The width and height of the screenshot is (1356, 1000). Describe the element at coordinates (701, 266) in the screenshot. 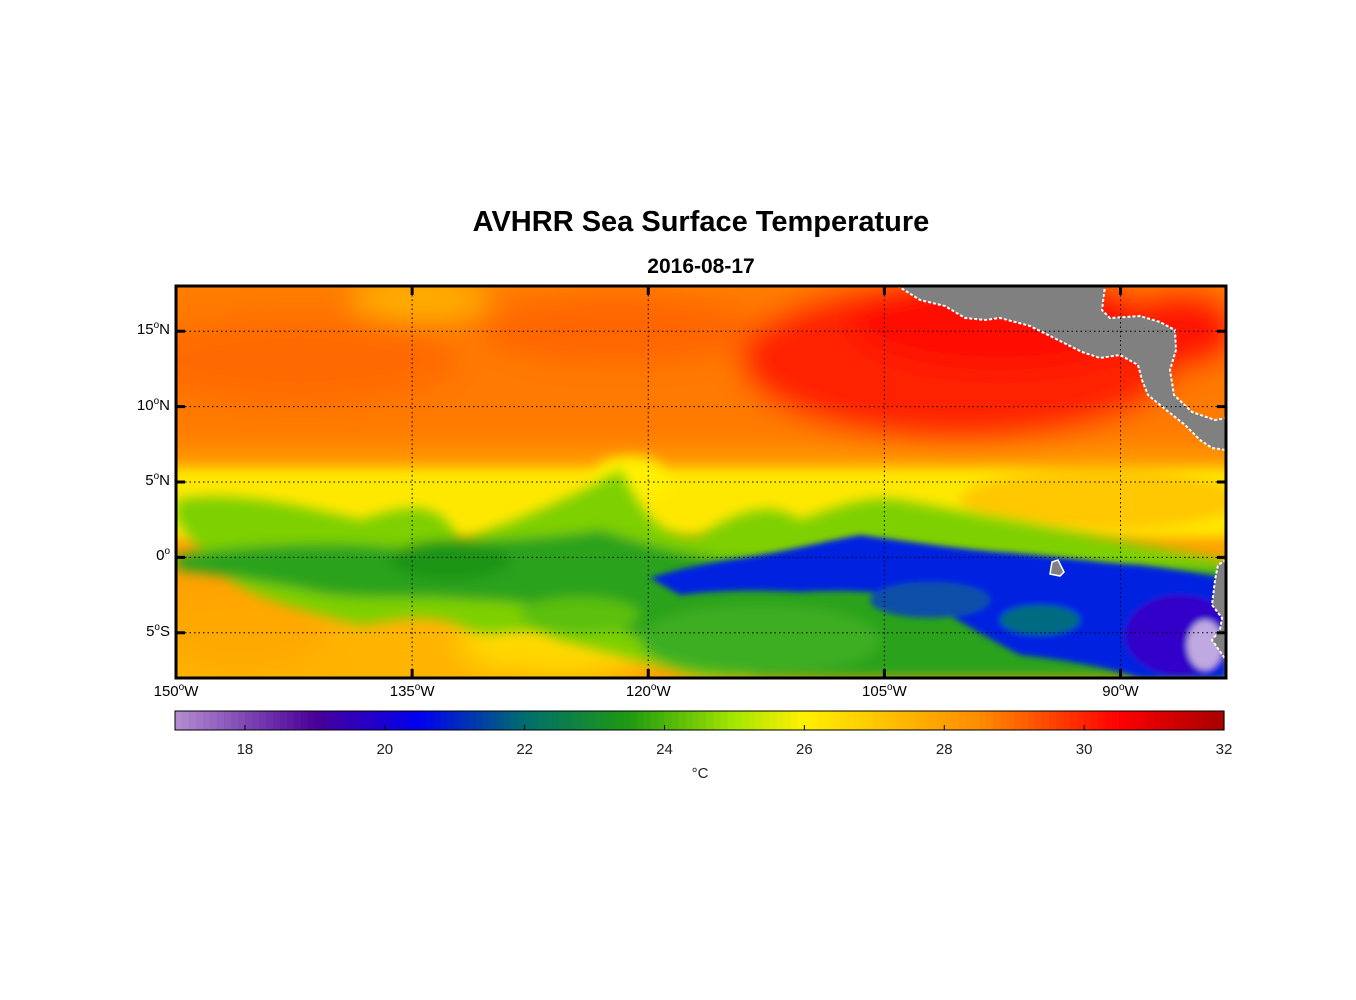

I see `figure-date: 2016-08-17` at that location.